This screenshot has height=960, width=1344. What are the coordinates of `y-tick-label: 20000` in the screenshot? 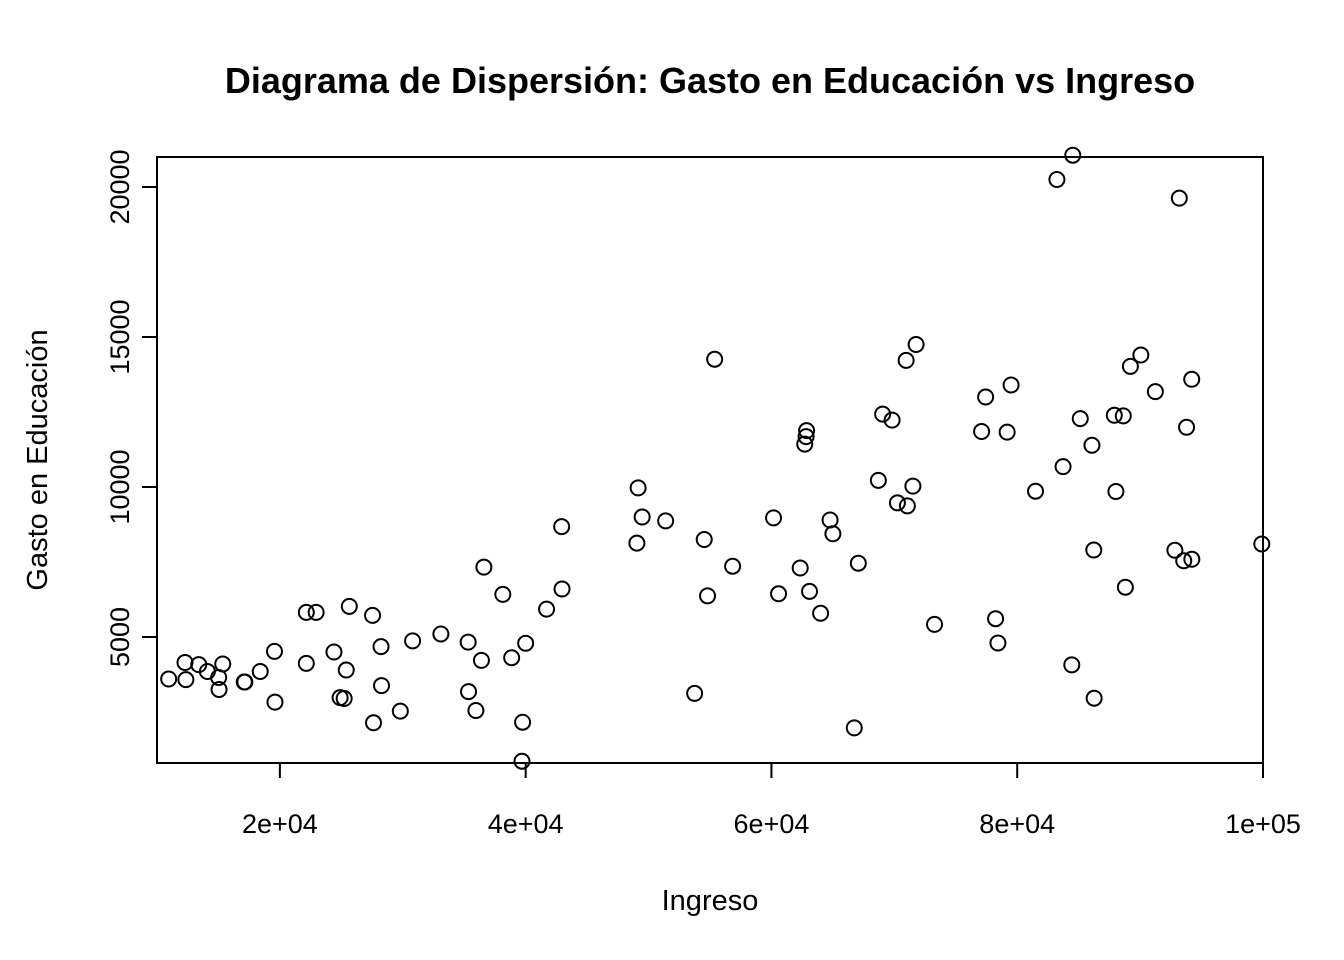 It's located at (120, 186).